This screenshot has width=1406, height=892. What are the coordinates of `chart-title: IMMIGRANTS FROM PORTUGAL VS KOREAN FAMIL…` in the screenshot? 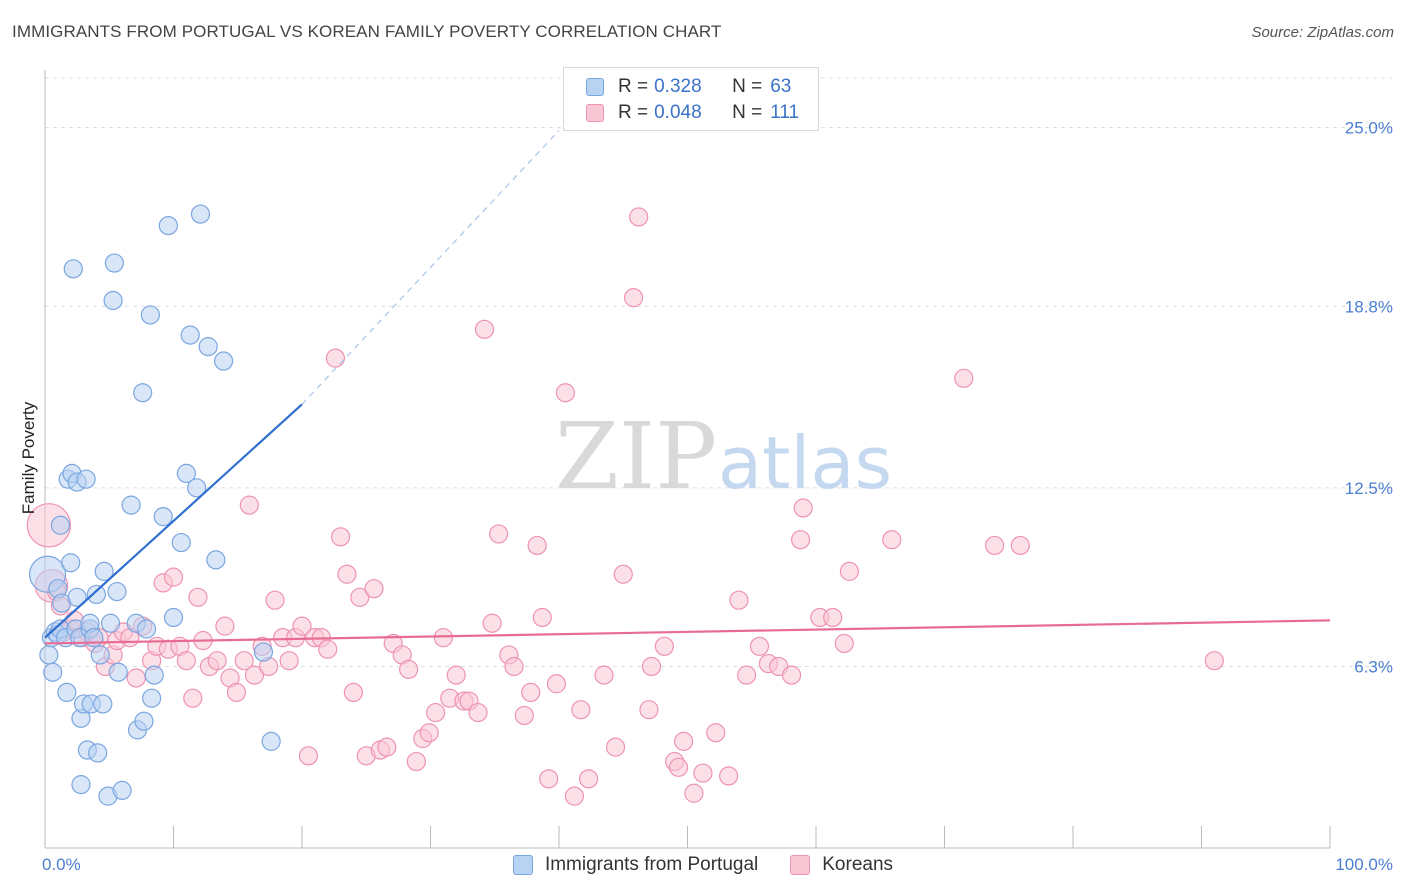 It's located at (367, 31).